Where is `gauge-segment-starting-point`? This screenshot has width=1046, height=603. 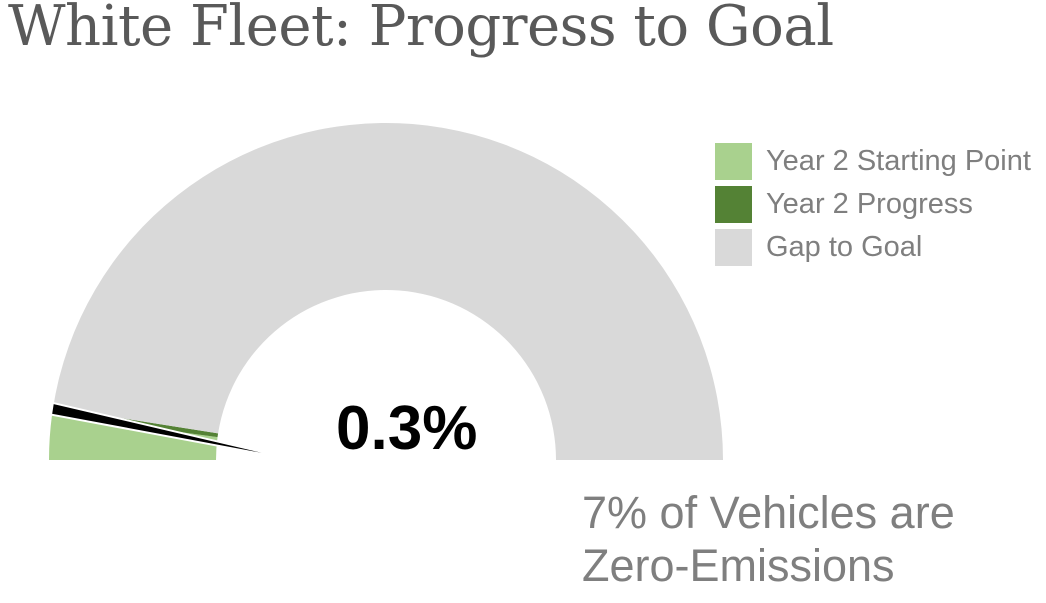
gauge-segment-starting-point is located at coordinates (133, 437).